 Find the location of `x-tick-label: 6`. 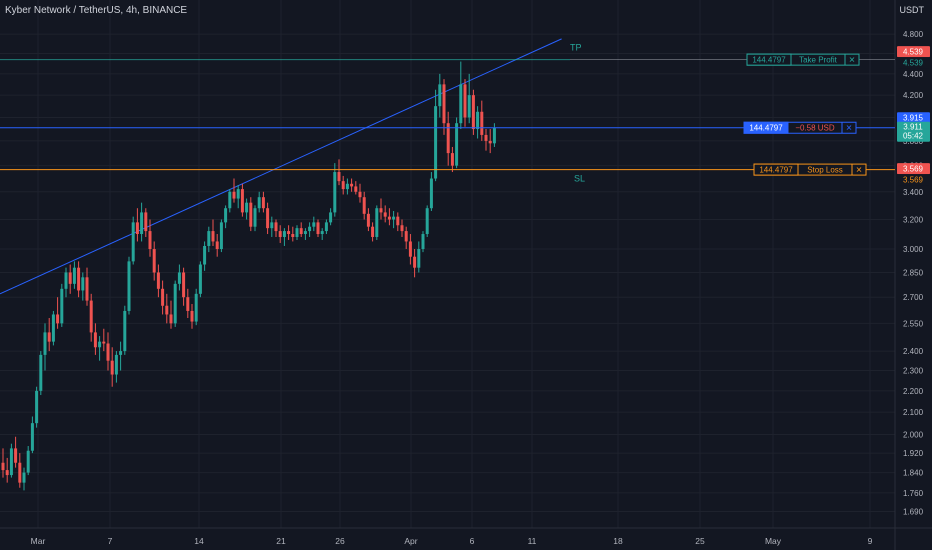

x-tick-label: 6 is located at coordinates (472, 541).